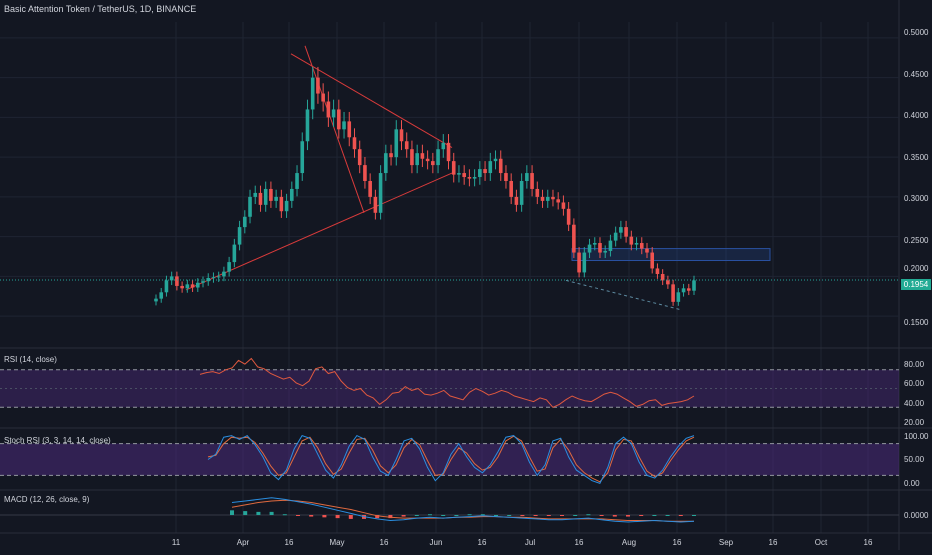 Image resolution: width=932 pixels, height=555 pixels. Describe the element at coordinates (916, 268) in the screenshot. I see `y-tick-label: 0.2000` at that location.